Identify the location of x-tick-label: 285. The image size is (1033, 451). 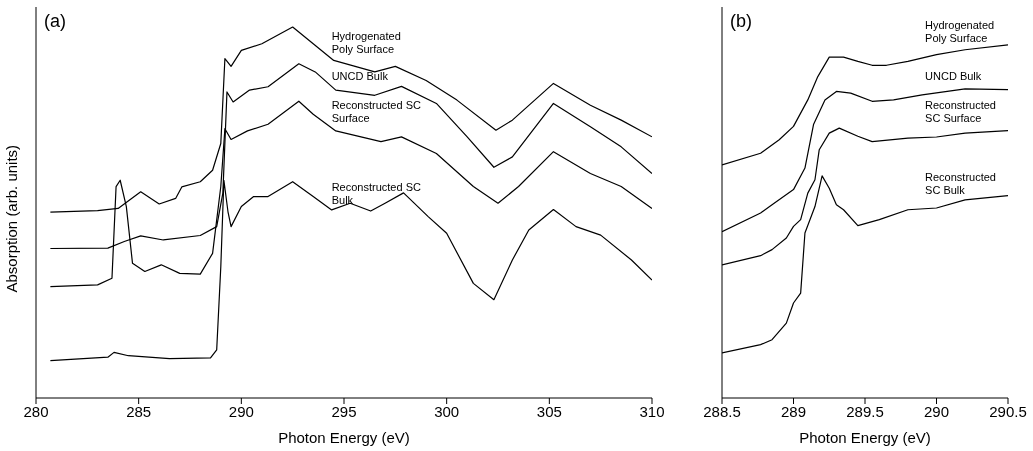
(139, 411).